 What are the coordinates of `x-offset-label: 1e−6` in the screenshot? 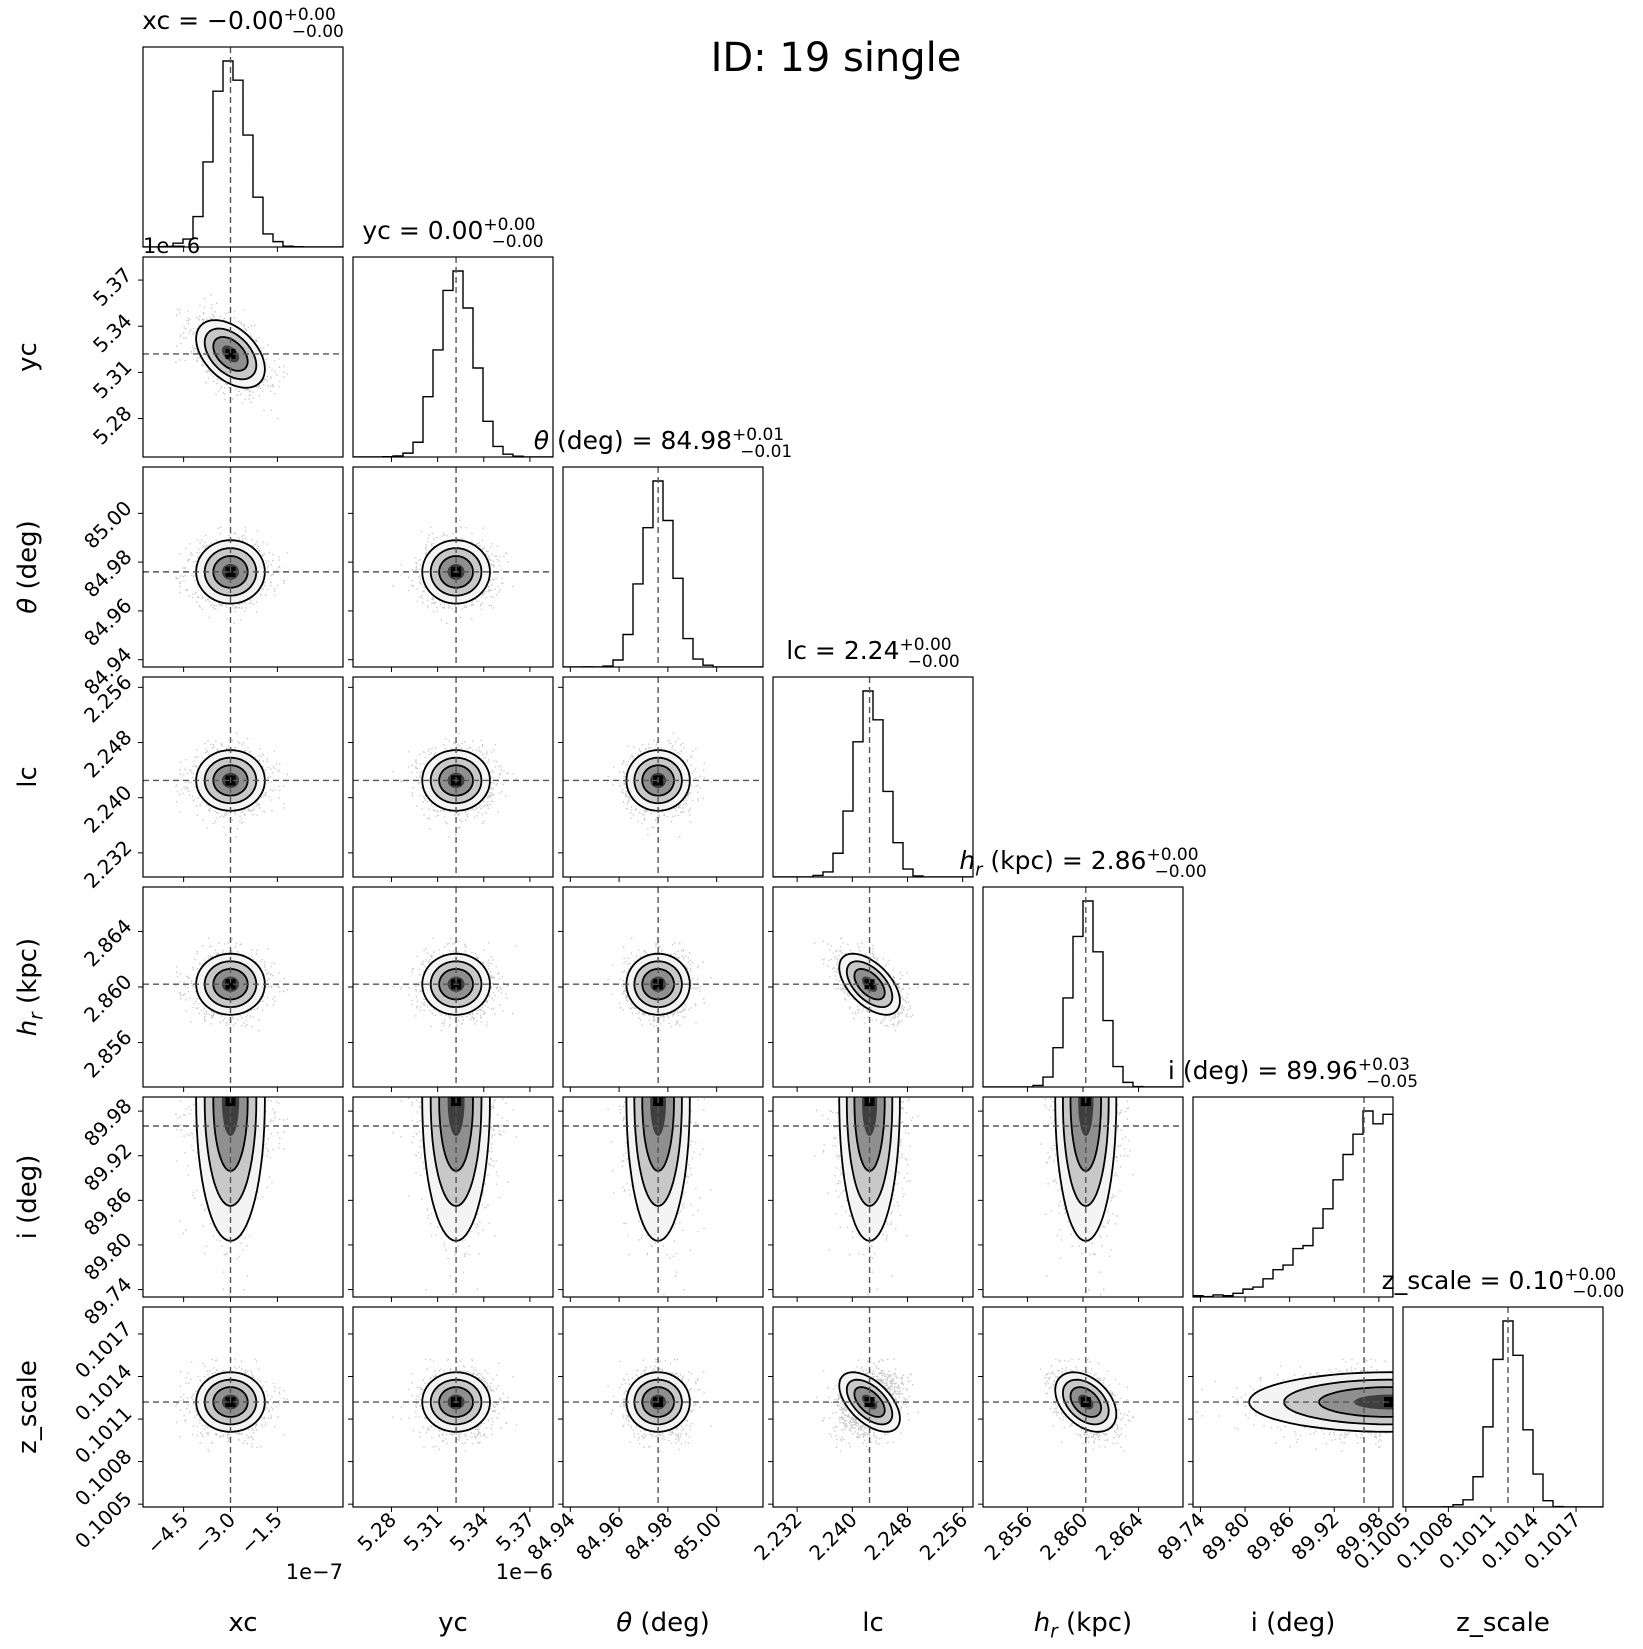 It's located at (524, 1572).